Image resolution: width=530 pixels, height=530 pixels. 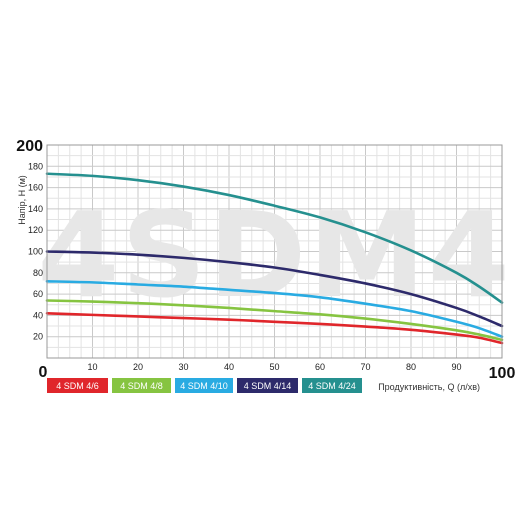 What do you see at coordinates (183, 367) in the screenshot?
I see `x-tick-label: 30` at bounding box center [183, 367].